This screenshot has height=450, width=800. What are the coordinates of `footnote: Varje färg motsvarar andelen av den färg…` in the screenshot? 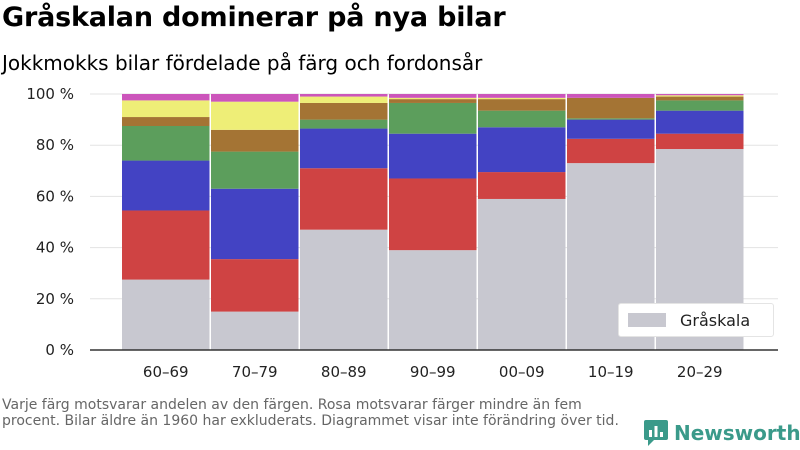 It's located at (310, 413).